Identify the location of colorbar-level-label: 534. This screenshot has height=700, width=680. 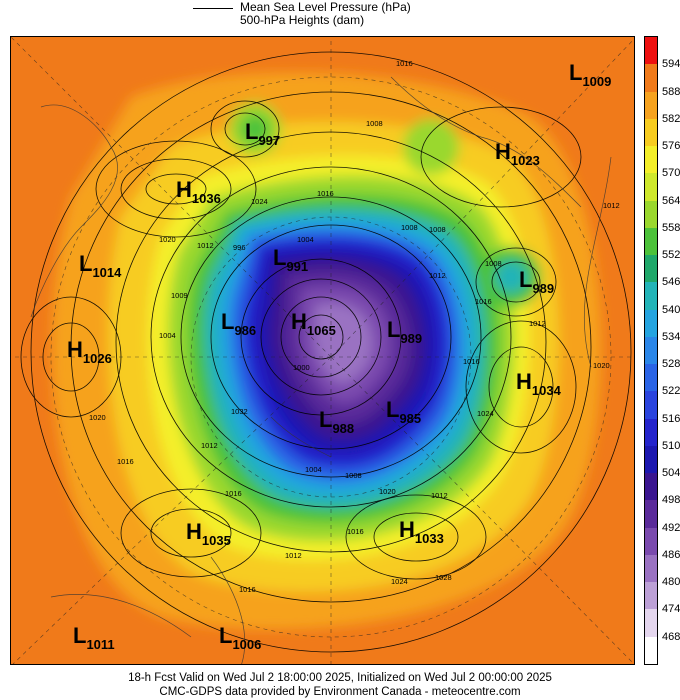
(671, 336).